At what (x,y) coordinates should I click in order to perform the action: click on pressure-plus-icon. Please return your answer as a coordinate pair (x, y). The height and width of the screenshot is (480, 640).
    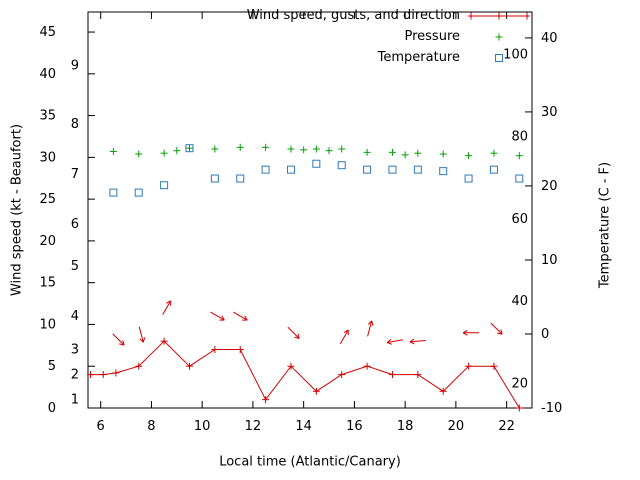
    Looking at the image, I should click on (499, 36).